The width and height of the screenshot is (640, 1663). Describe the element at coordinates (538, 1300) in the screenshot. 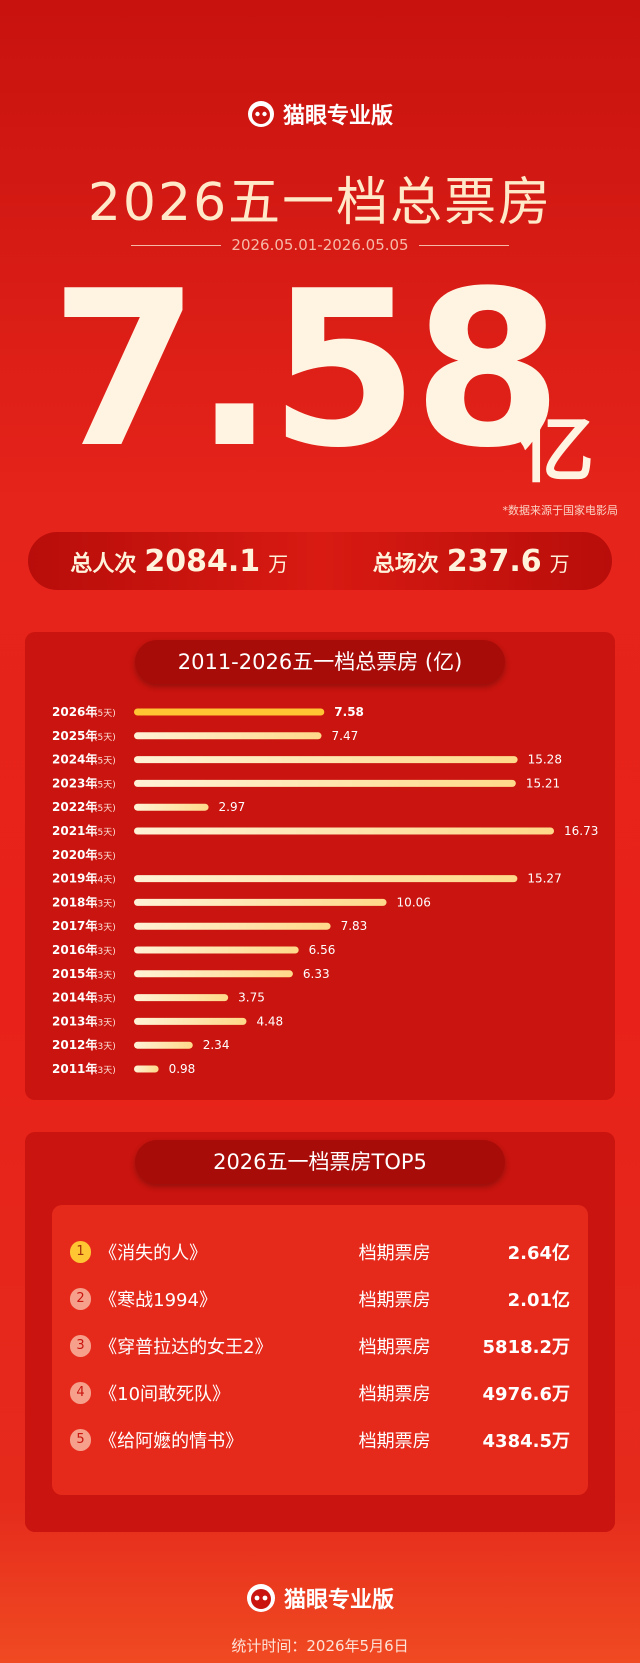

I see `amount: 2.01亿` at that location.